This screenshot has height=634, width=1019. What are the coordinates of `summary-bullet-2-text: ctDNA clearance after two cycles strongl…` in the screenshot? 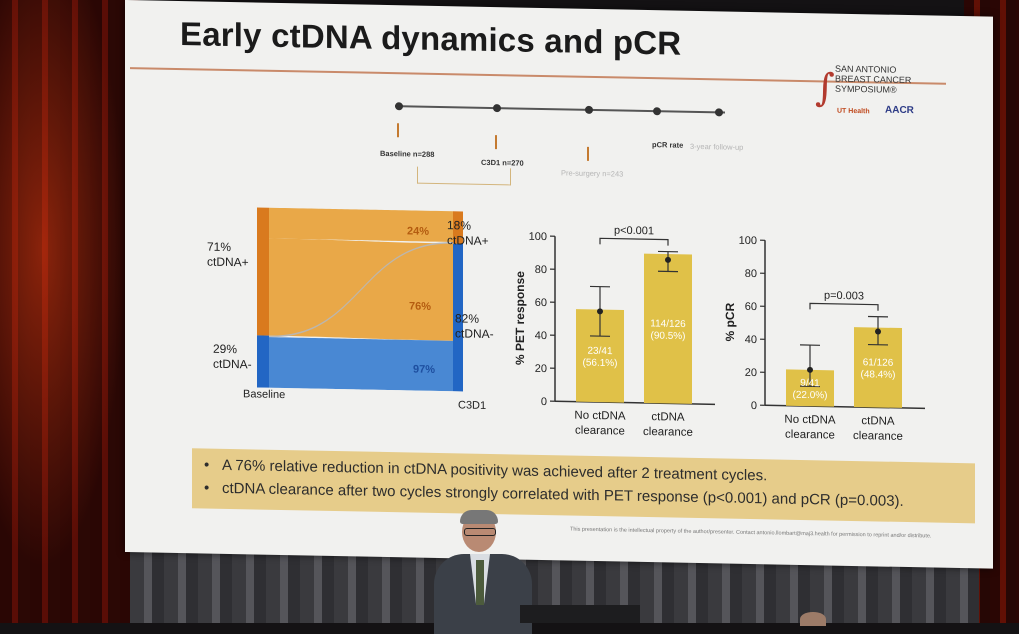 It's located at (563, 495).